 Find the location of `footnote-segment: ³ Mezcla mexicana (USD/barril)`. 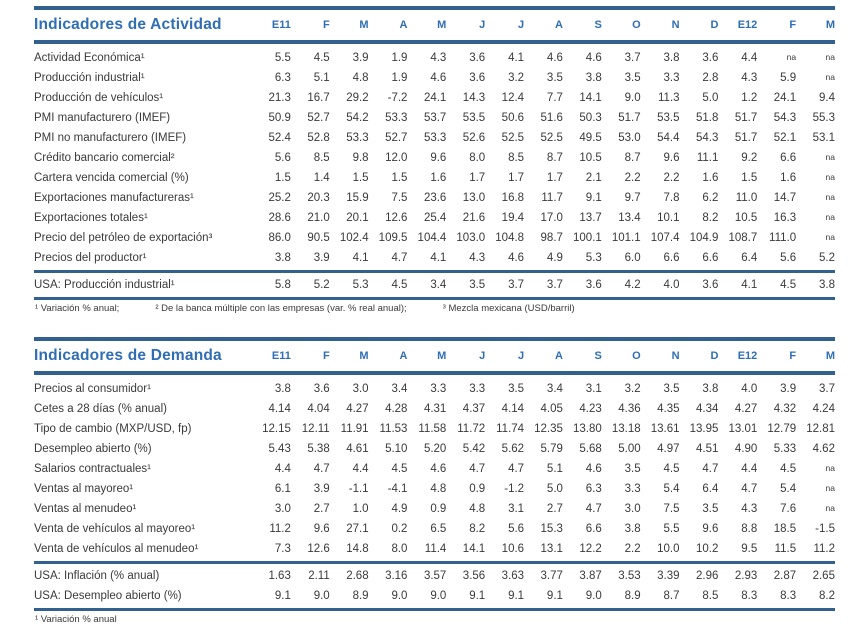

footnote-segment: ³ Mezcla mexicana (USD/barril) is located at coordinates (508, 308).